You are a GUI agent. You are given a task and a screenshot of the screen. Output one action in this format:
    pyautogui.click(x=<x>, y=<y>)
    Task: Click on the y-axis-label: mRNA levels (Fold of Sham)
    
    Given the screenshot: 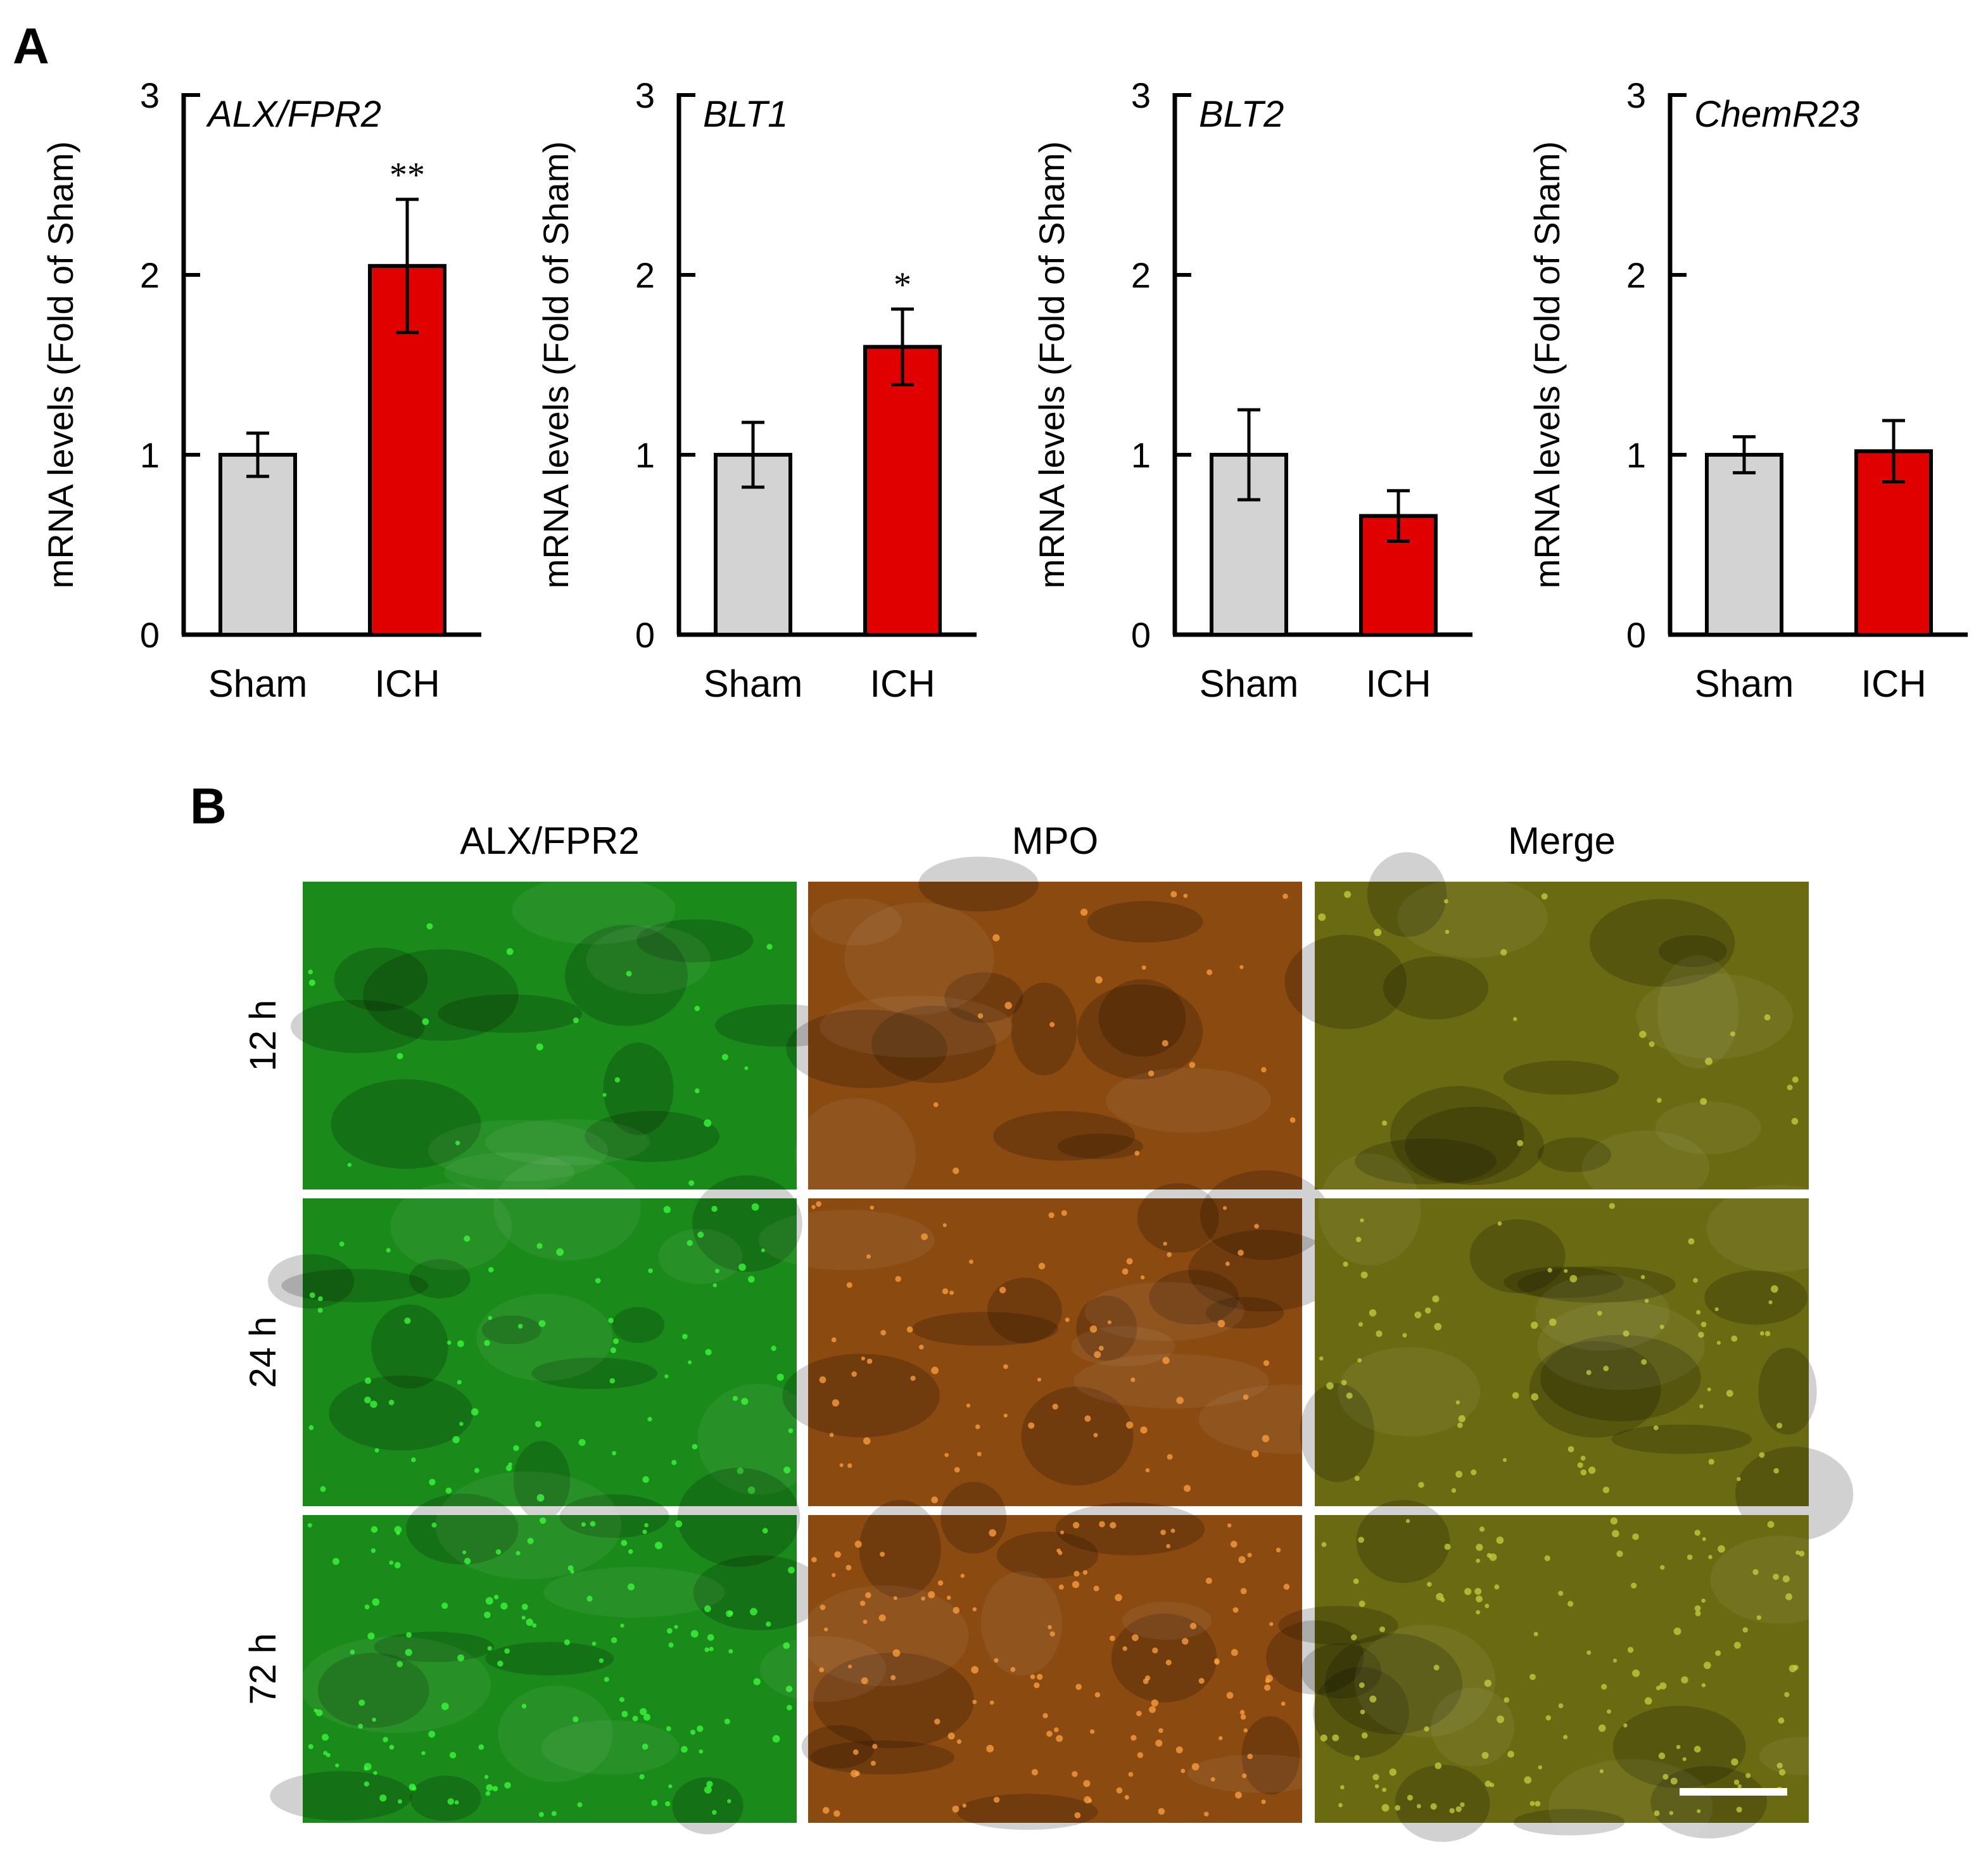 What is the action you would take?
    pyautogui.click(x=1052, y=364)
    